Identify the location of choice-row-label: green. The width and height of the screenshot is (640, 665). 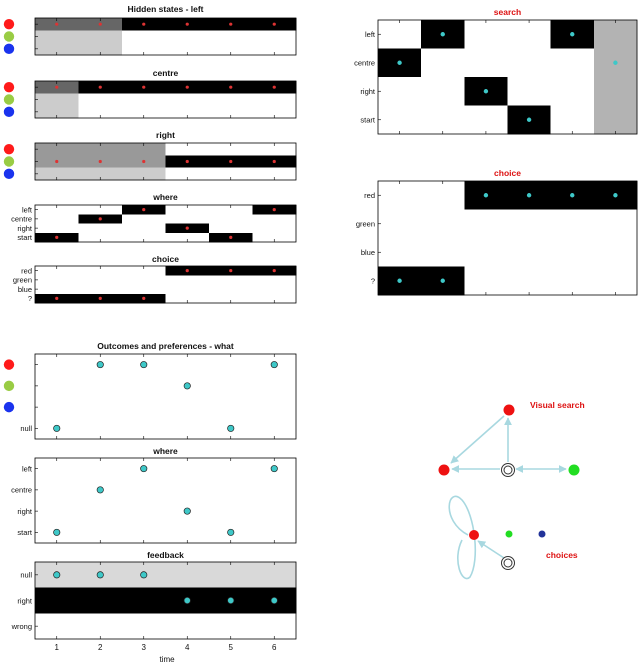
(365, 224).